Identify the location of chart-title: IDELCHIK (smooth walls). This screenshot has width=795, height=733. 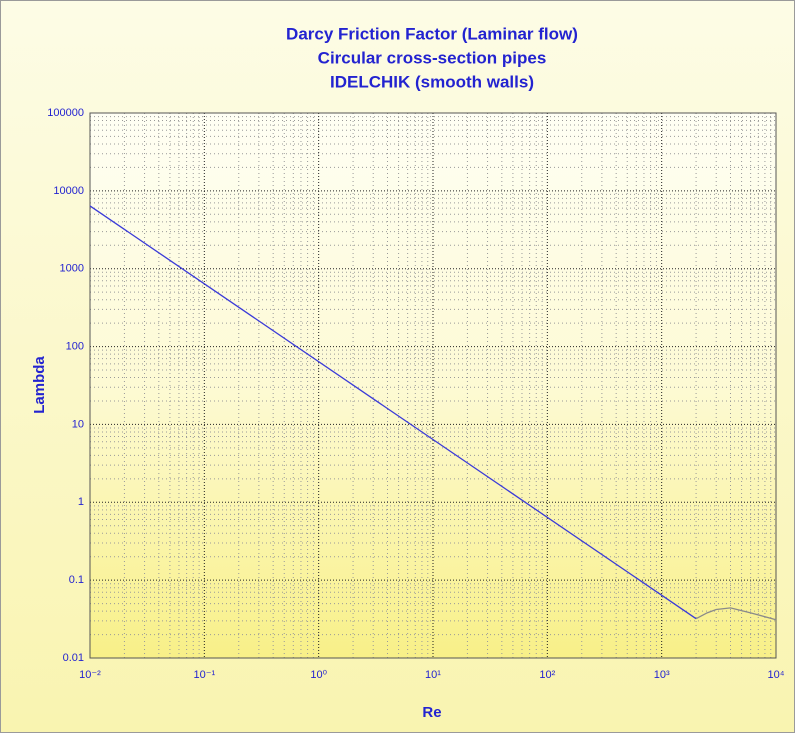
(432, 81).